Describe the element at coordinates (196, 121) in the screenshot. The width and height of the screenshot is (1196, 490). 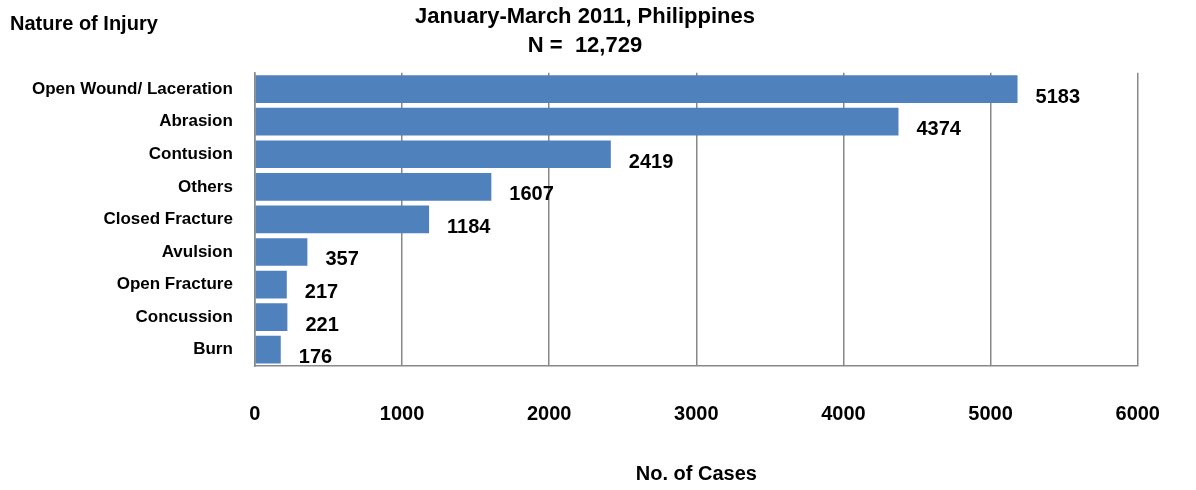
I see `y-tick-label: Abrasion` at that location.